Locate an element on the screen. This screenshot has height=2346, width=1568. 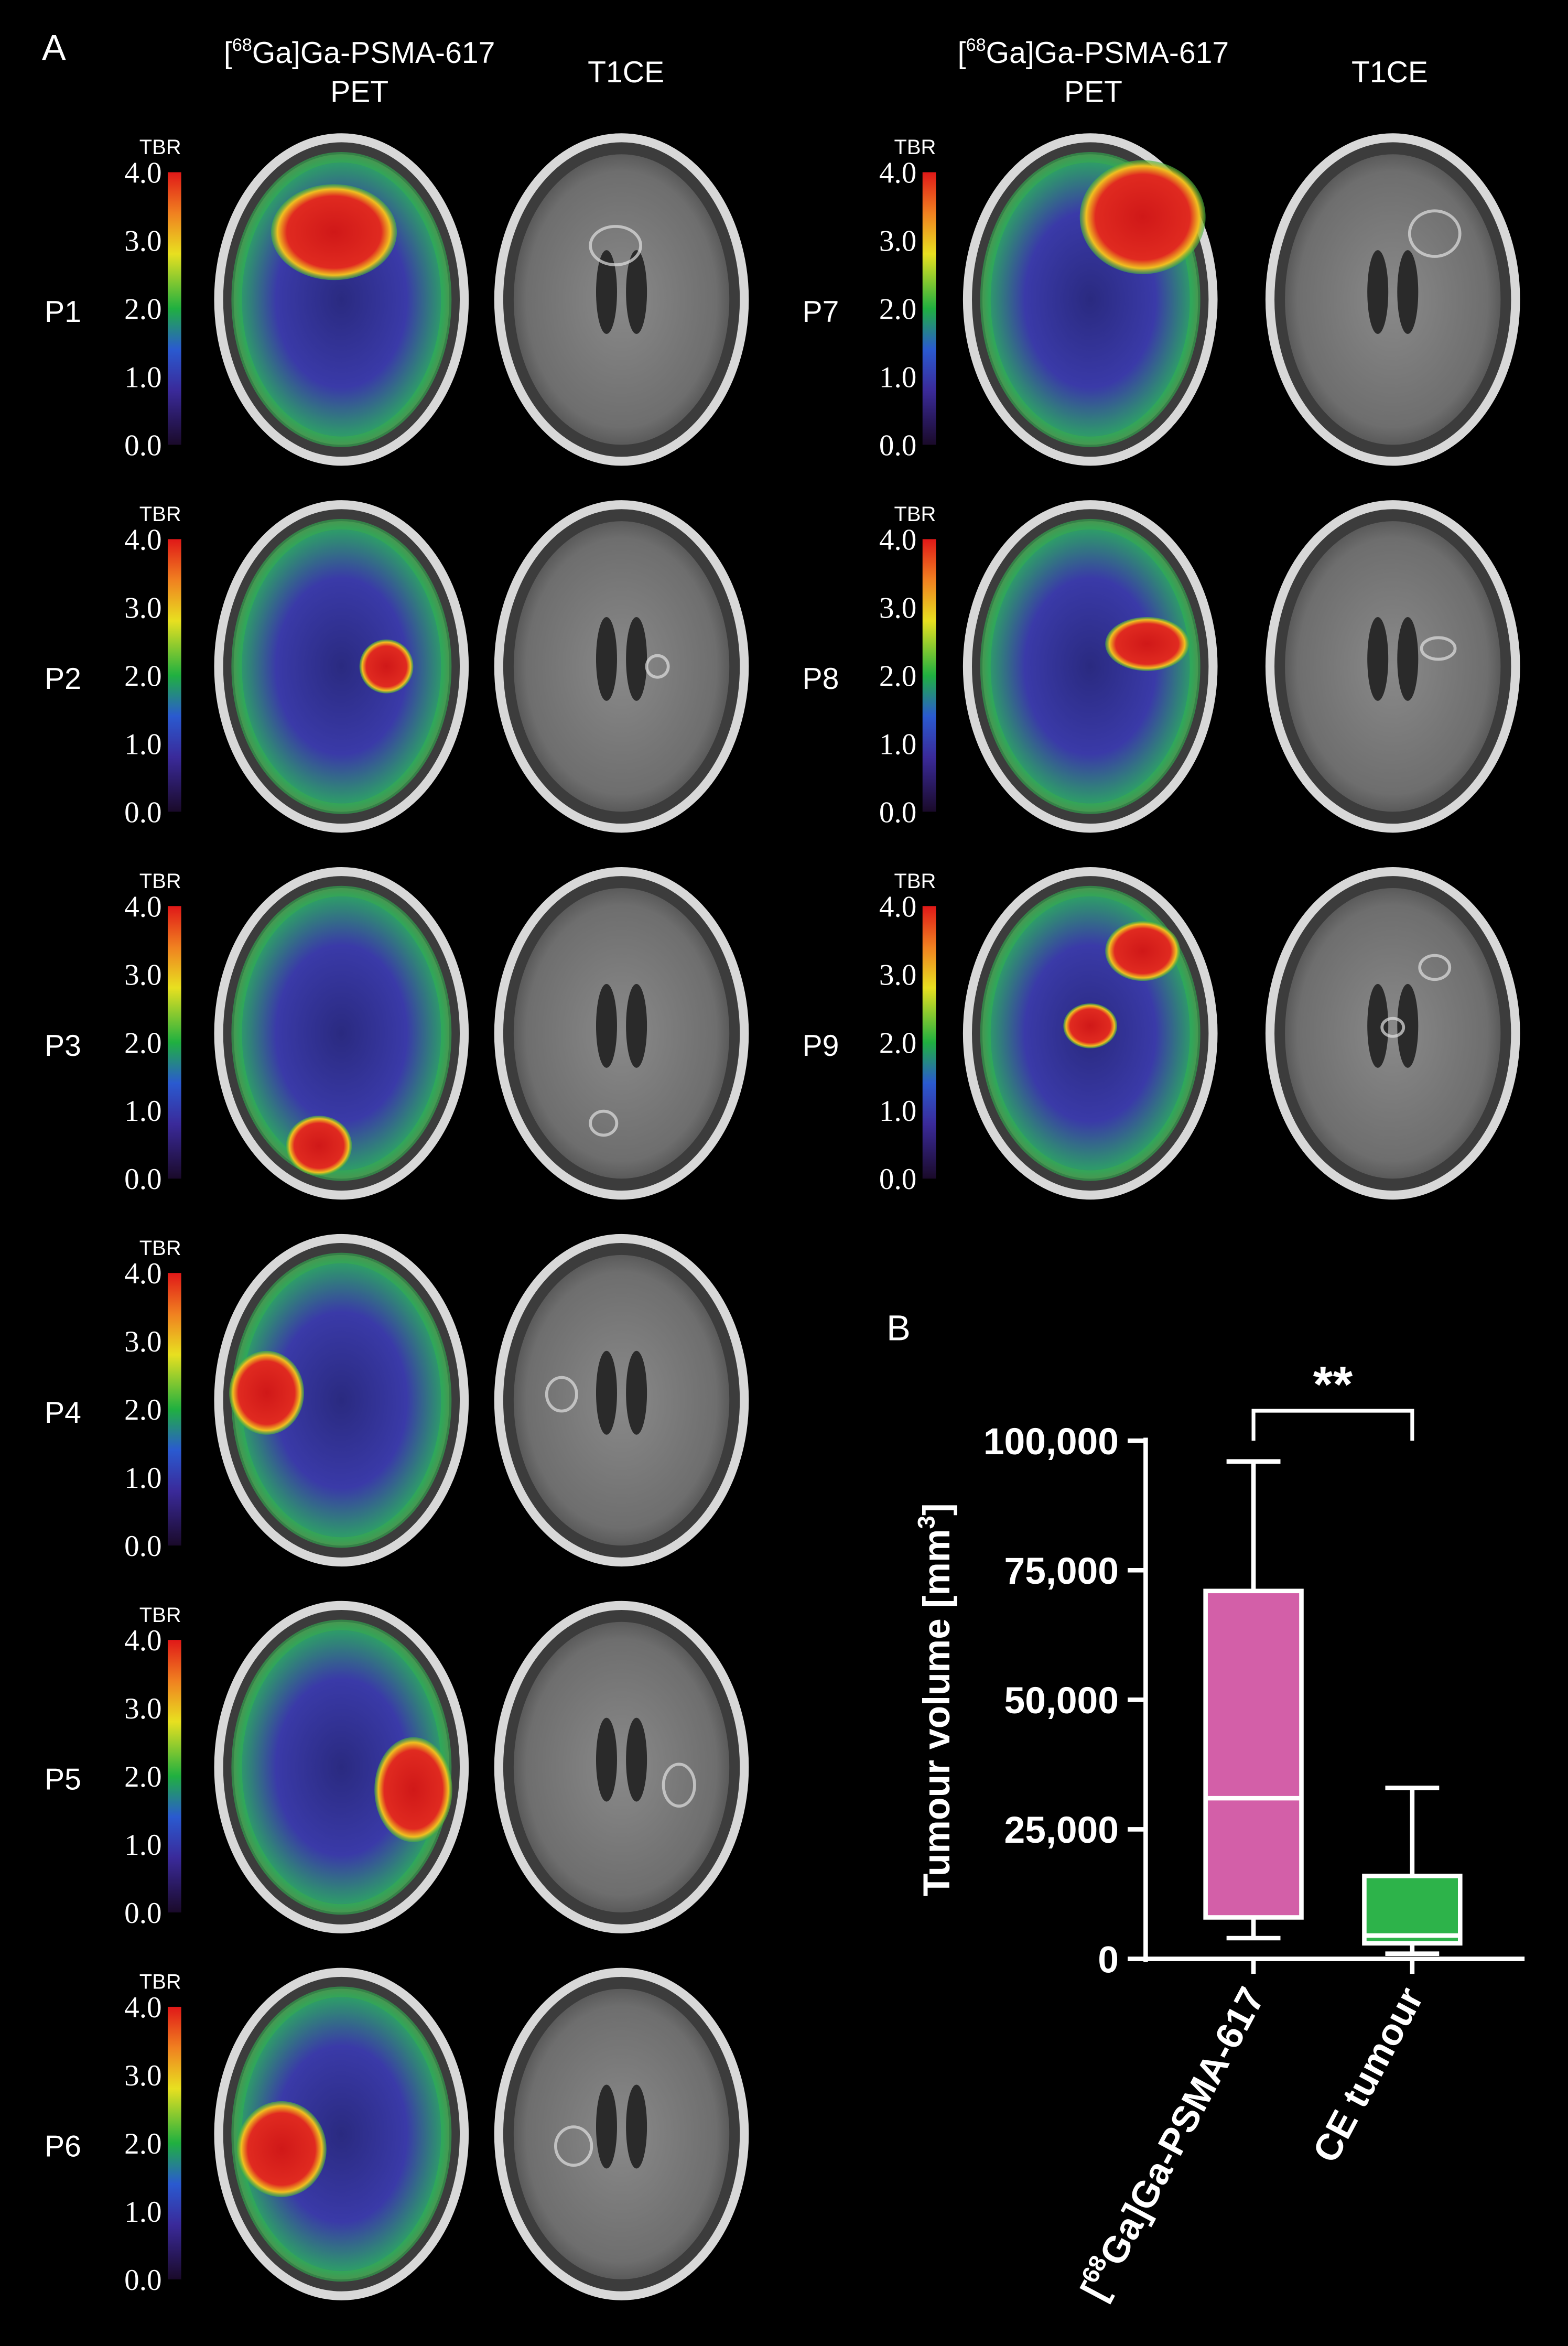
patient-label: P1 is located at coordinates (63, 312).